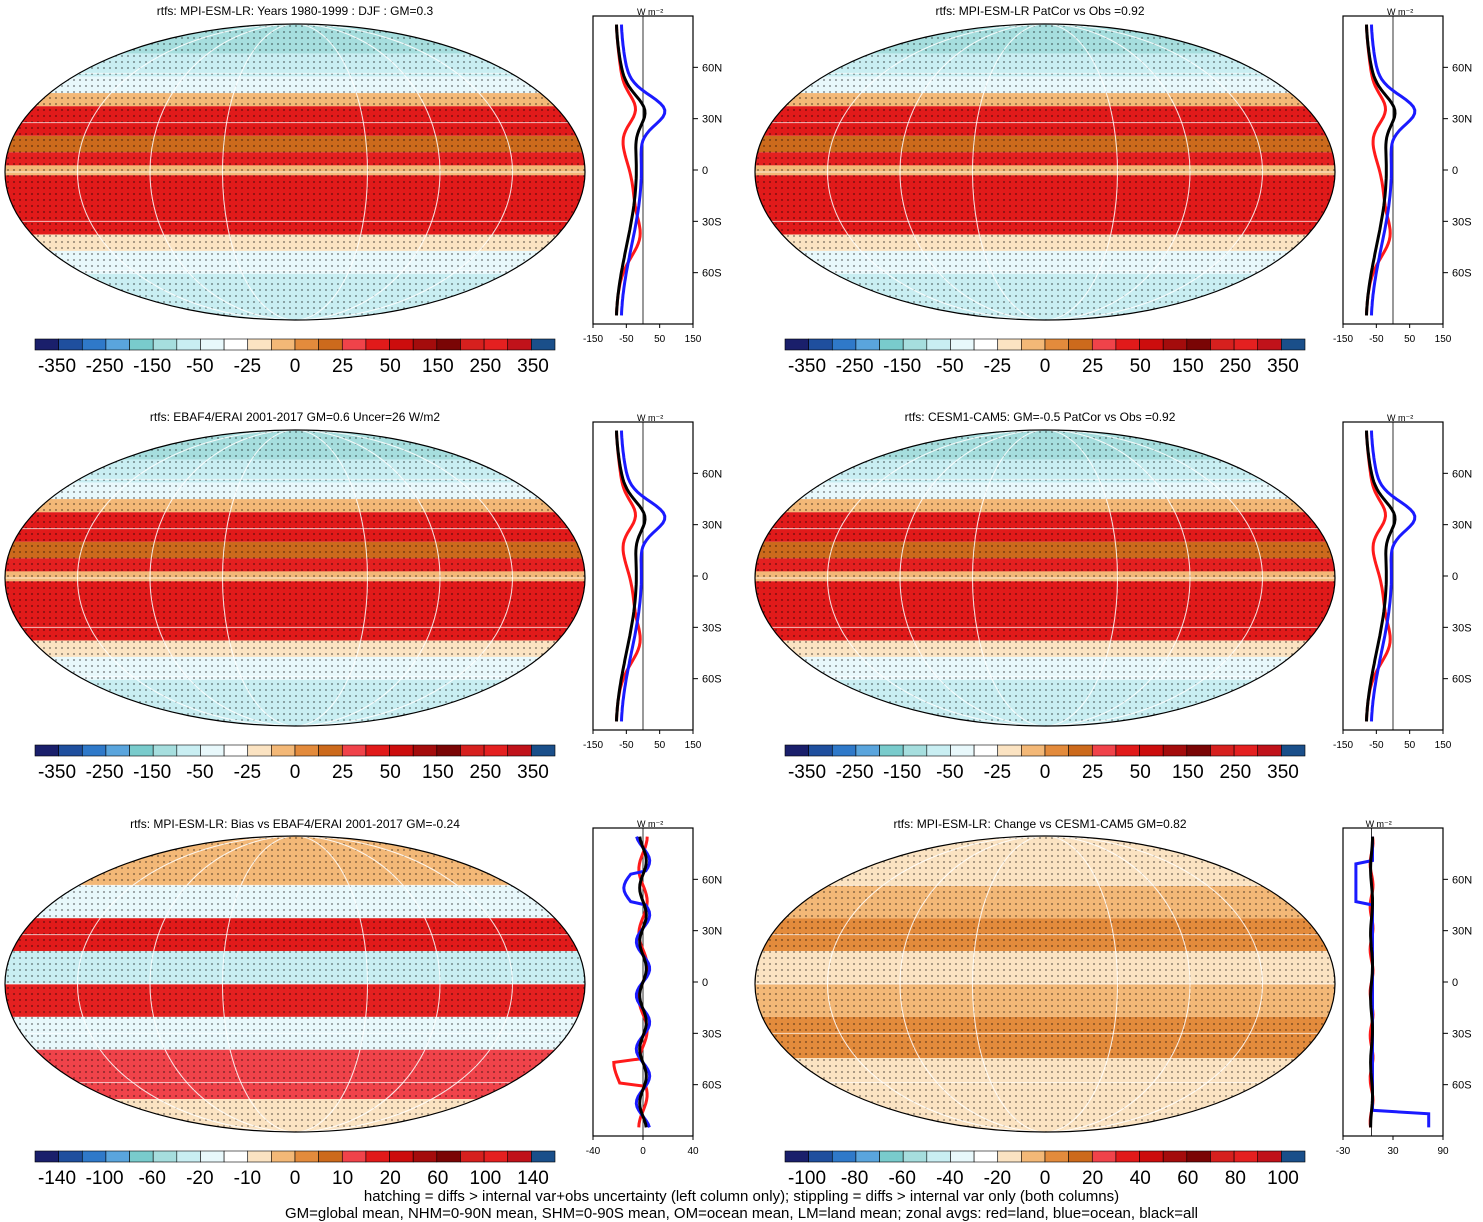  I want to click on colorbar-tick-label: 20, so click(390, 1178).